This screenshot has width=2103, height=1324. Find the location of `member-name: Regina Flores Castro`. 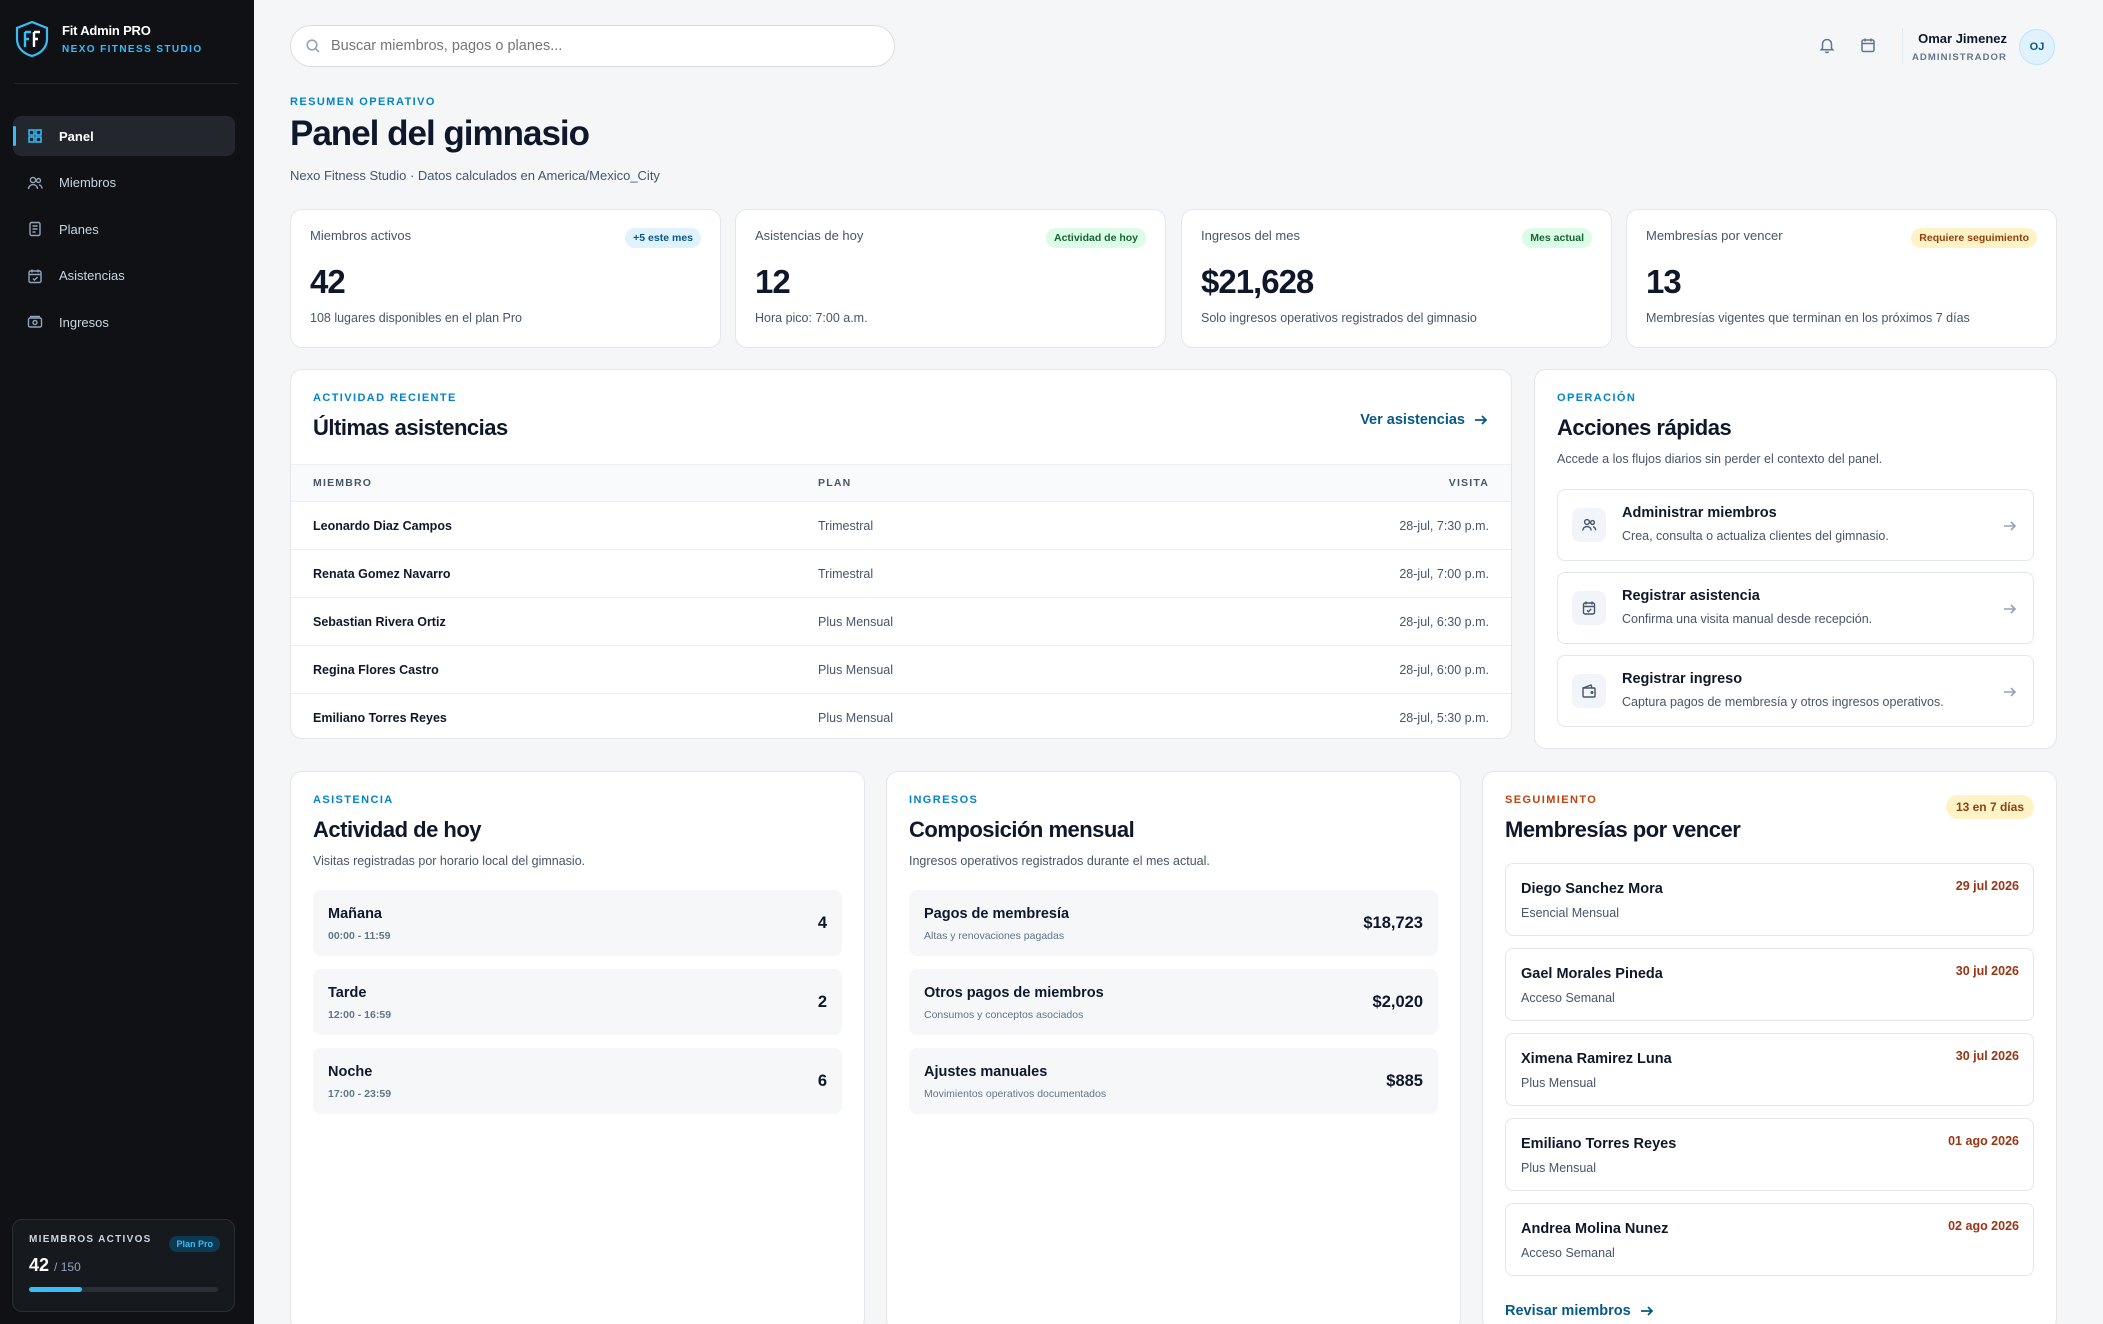

member-name: Regina Flores Castro is located at coordinates (376, 669).